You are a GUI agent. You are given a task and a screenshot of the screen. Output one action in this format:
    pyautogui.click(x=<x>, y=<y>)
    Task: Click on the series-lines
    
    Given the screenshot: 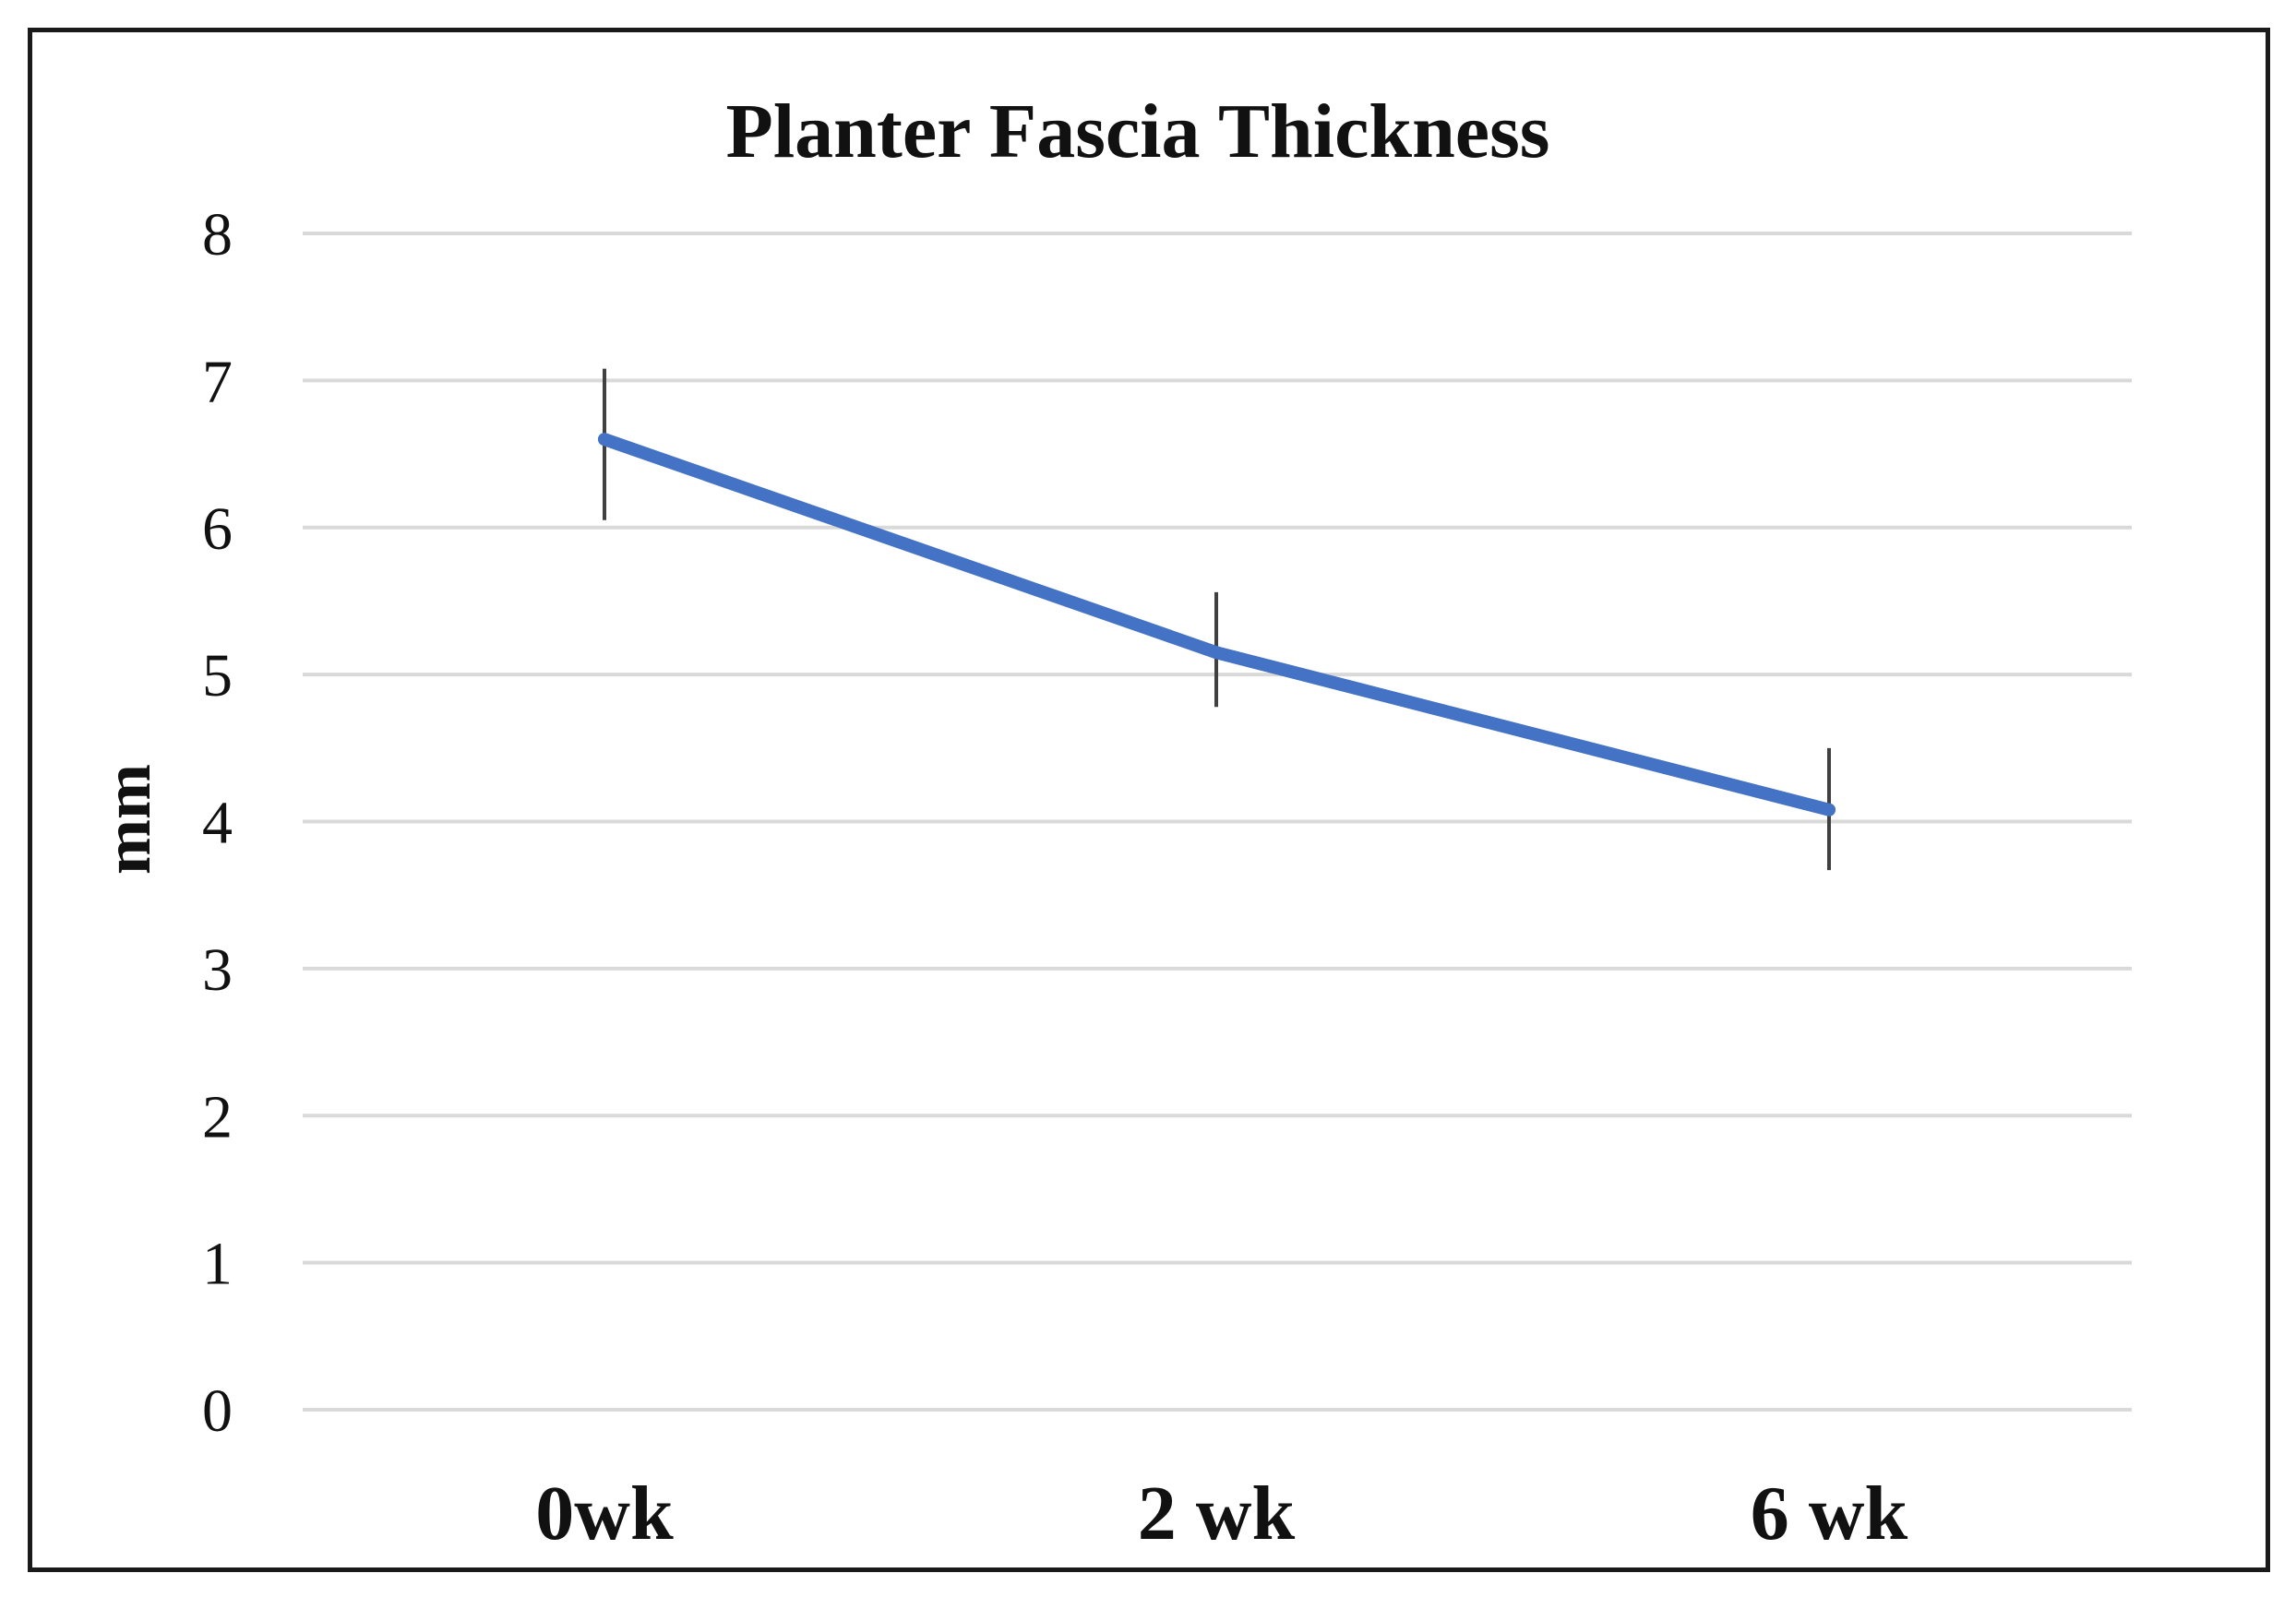 What is the action you would take?
    pyautogui.click(x=1217, y=624)
    